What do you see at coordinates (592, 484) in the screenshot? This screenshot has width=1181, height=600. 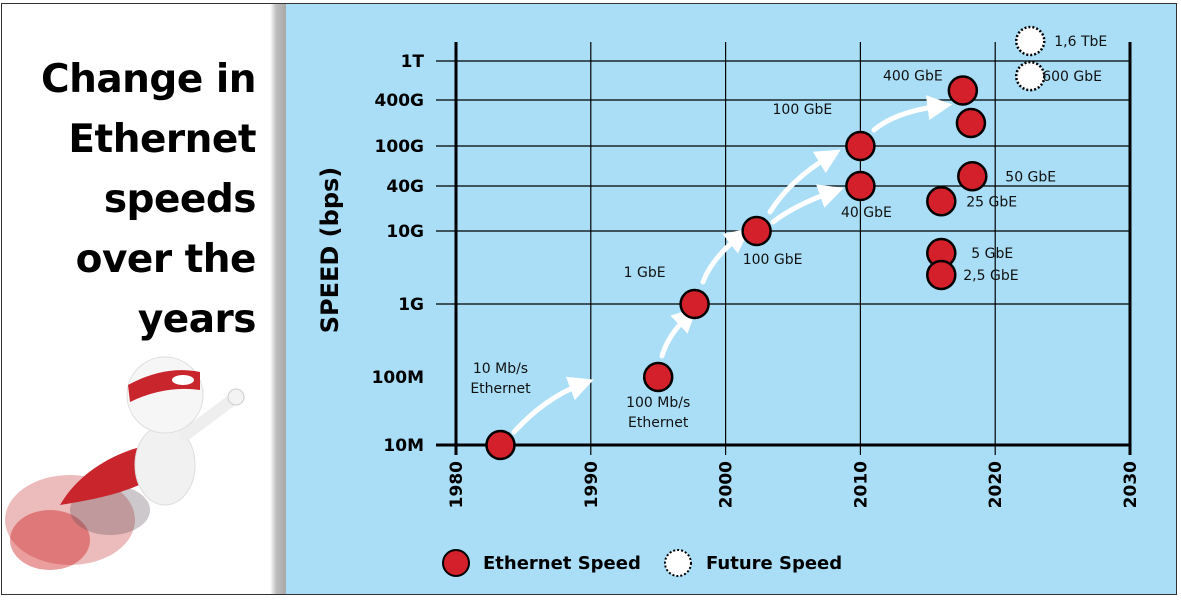 I see `x-tick-label: 1990` at bounding box center [592, 484].